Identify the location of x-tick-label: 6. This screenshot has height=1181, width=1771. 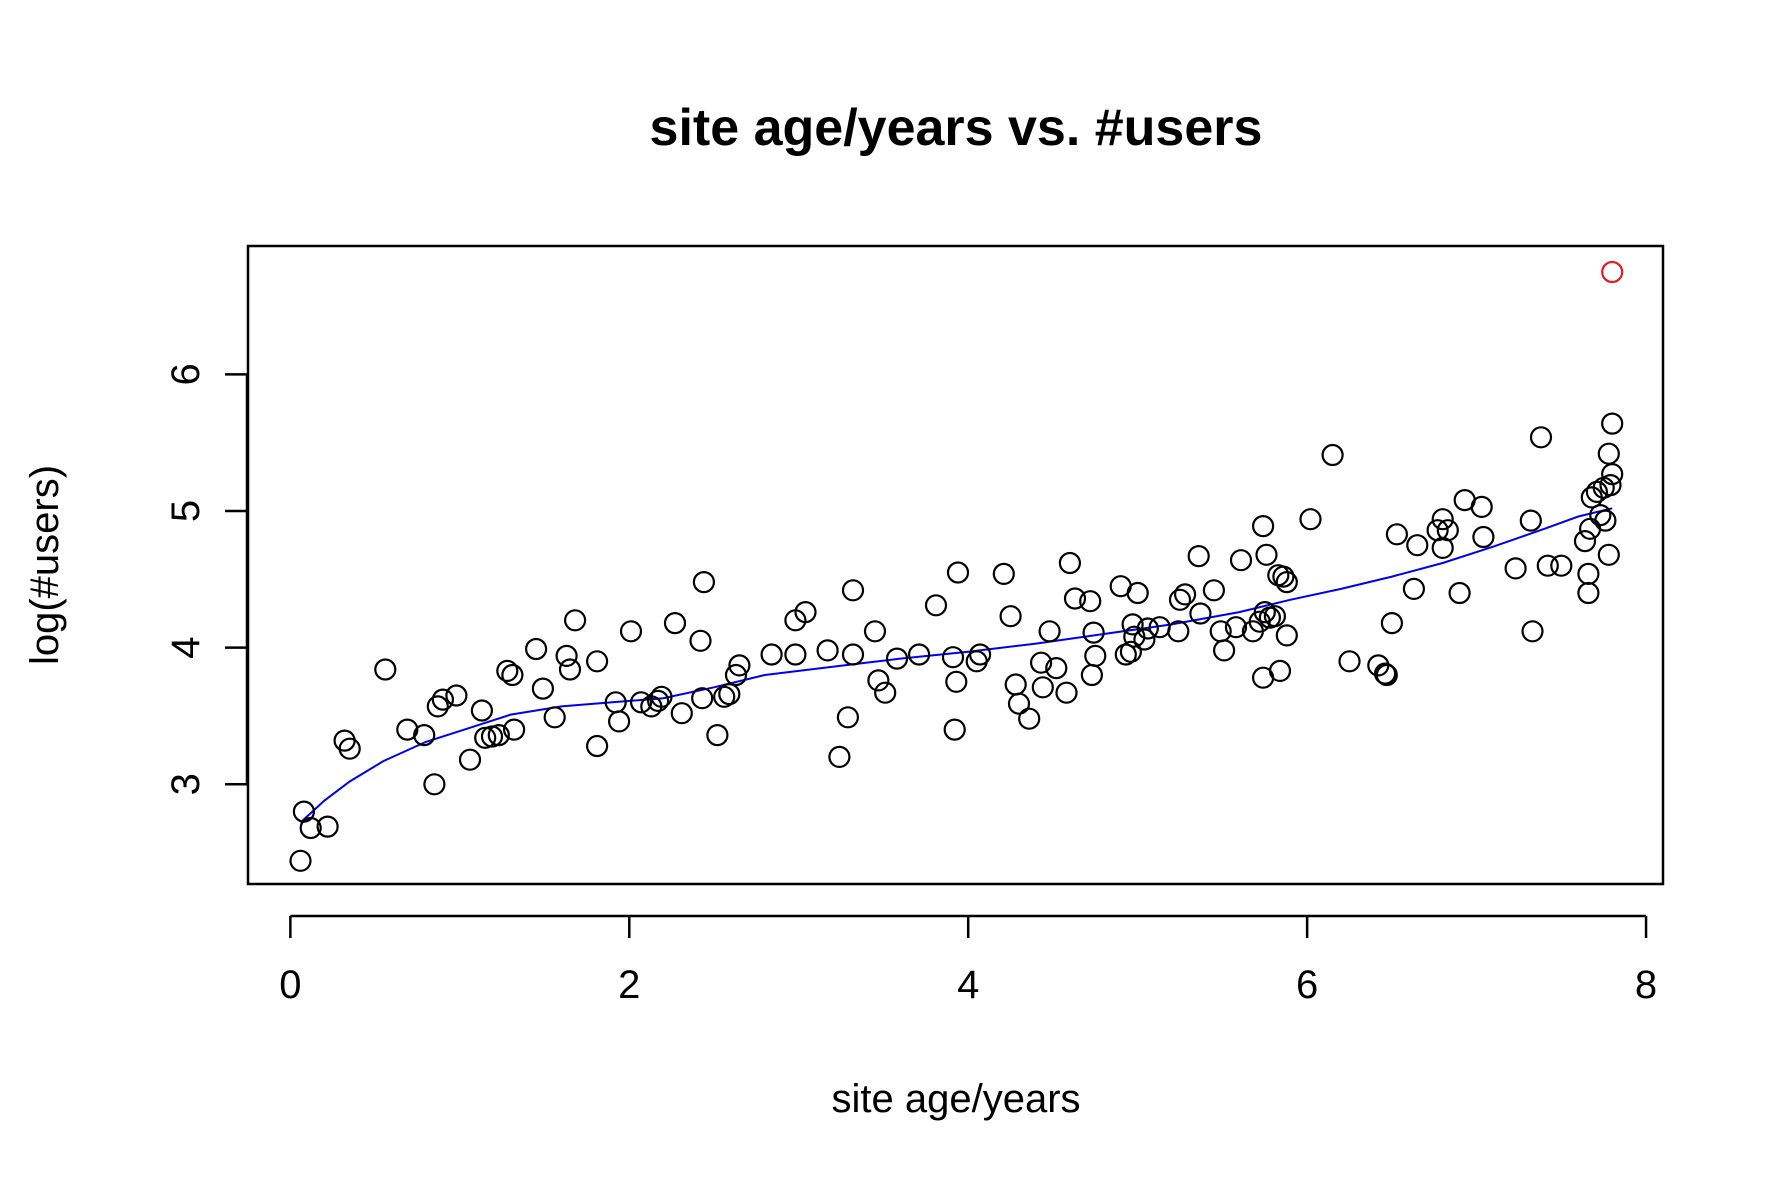
(1307, 985).